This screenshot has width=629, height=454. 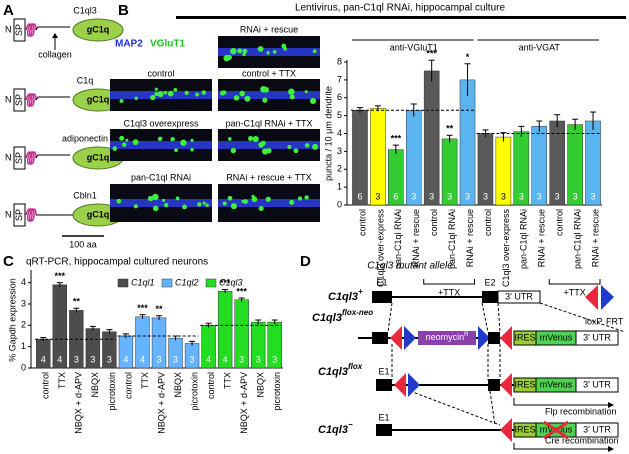 I want to click on x-tick-label: NBQX, so click(x=95, y=385).